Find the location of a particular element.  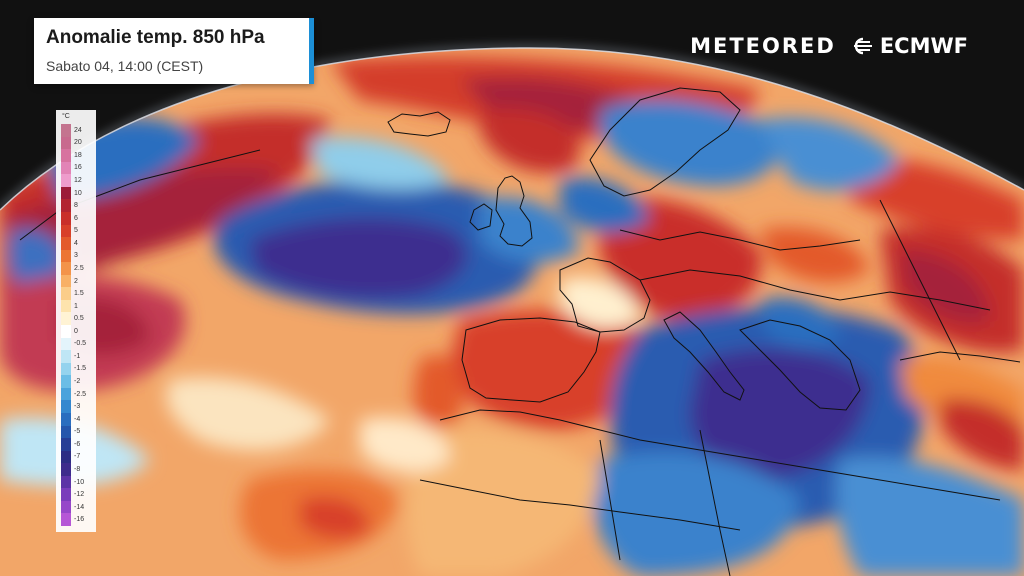

legend-label: 5 is located at coordinates (76, 231).